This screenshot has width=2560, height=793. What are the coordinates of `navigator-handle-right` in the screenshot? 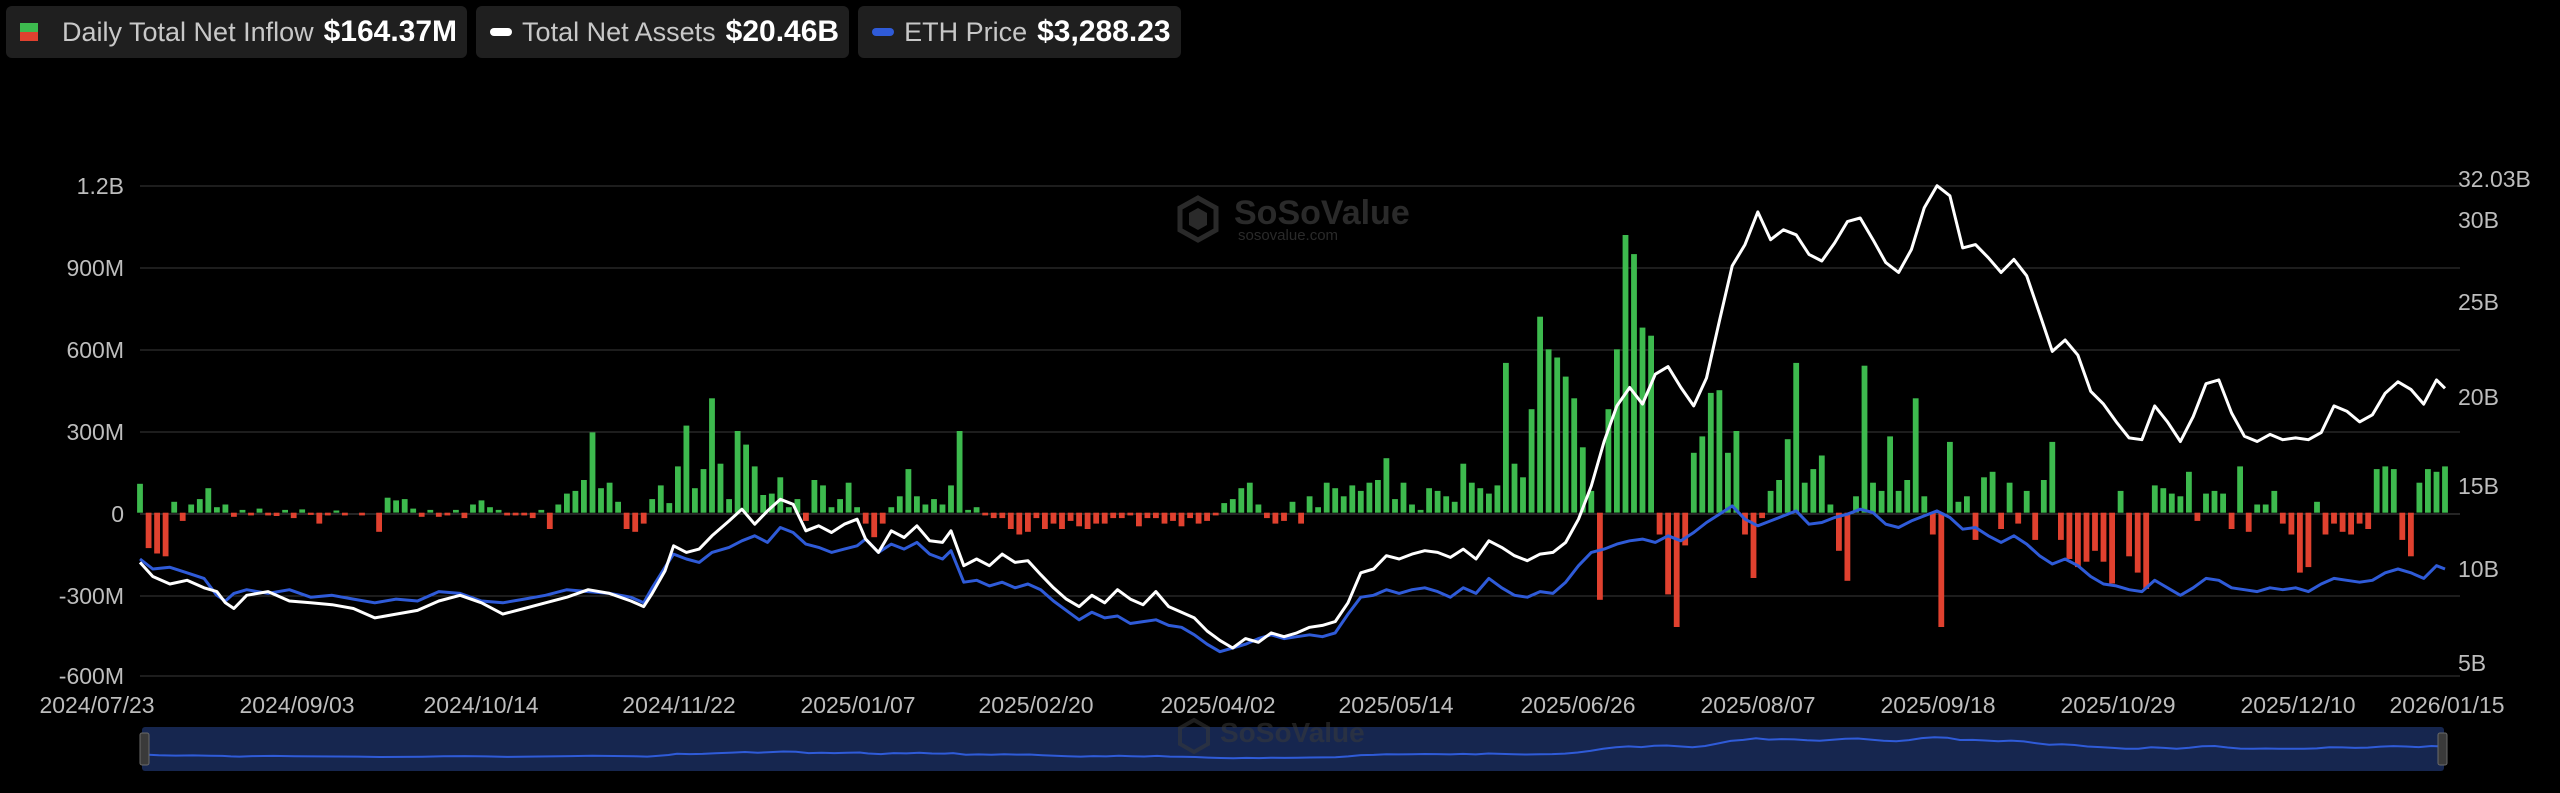 It's located at (2442, 749).